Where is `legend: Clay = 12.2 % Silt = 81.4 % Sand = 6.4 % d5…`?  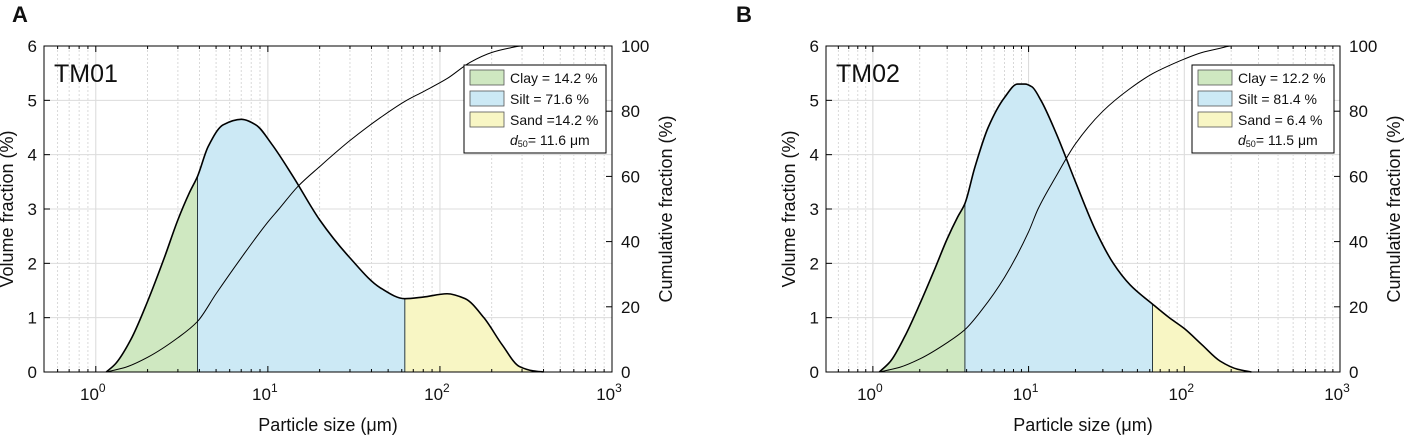 legend: Clay = 12.2 % Silt = 81.4 % Sand = 6.4 % d5… is located at coordinates (1263, 109).